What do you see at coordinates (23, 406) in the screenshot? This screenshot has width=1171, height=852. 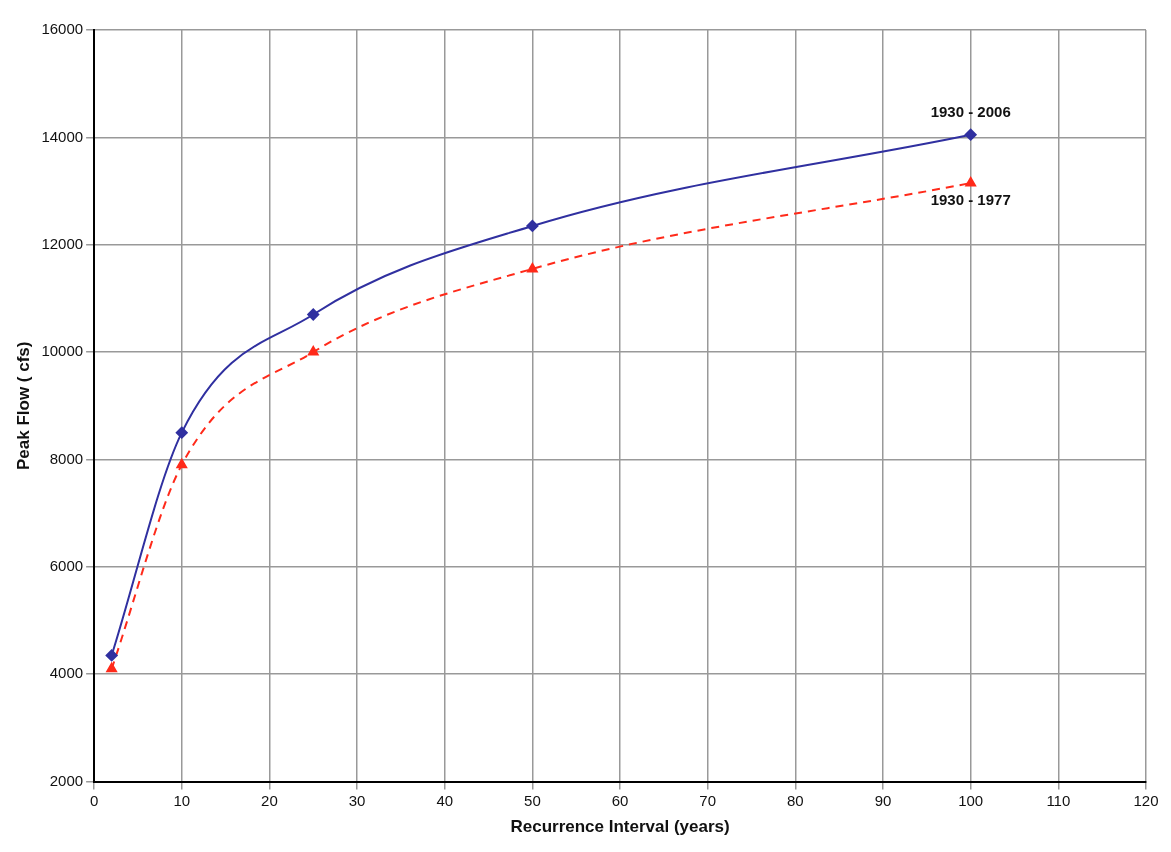 I see `y-axis-title: Peak Flow ( cfs)` at bounding box center [23, 406].